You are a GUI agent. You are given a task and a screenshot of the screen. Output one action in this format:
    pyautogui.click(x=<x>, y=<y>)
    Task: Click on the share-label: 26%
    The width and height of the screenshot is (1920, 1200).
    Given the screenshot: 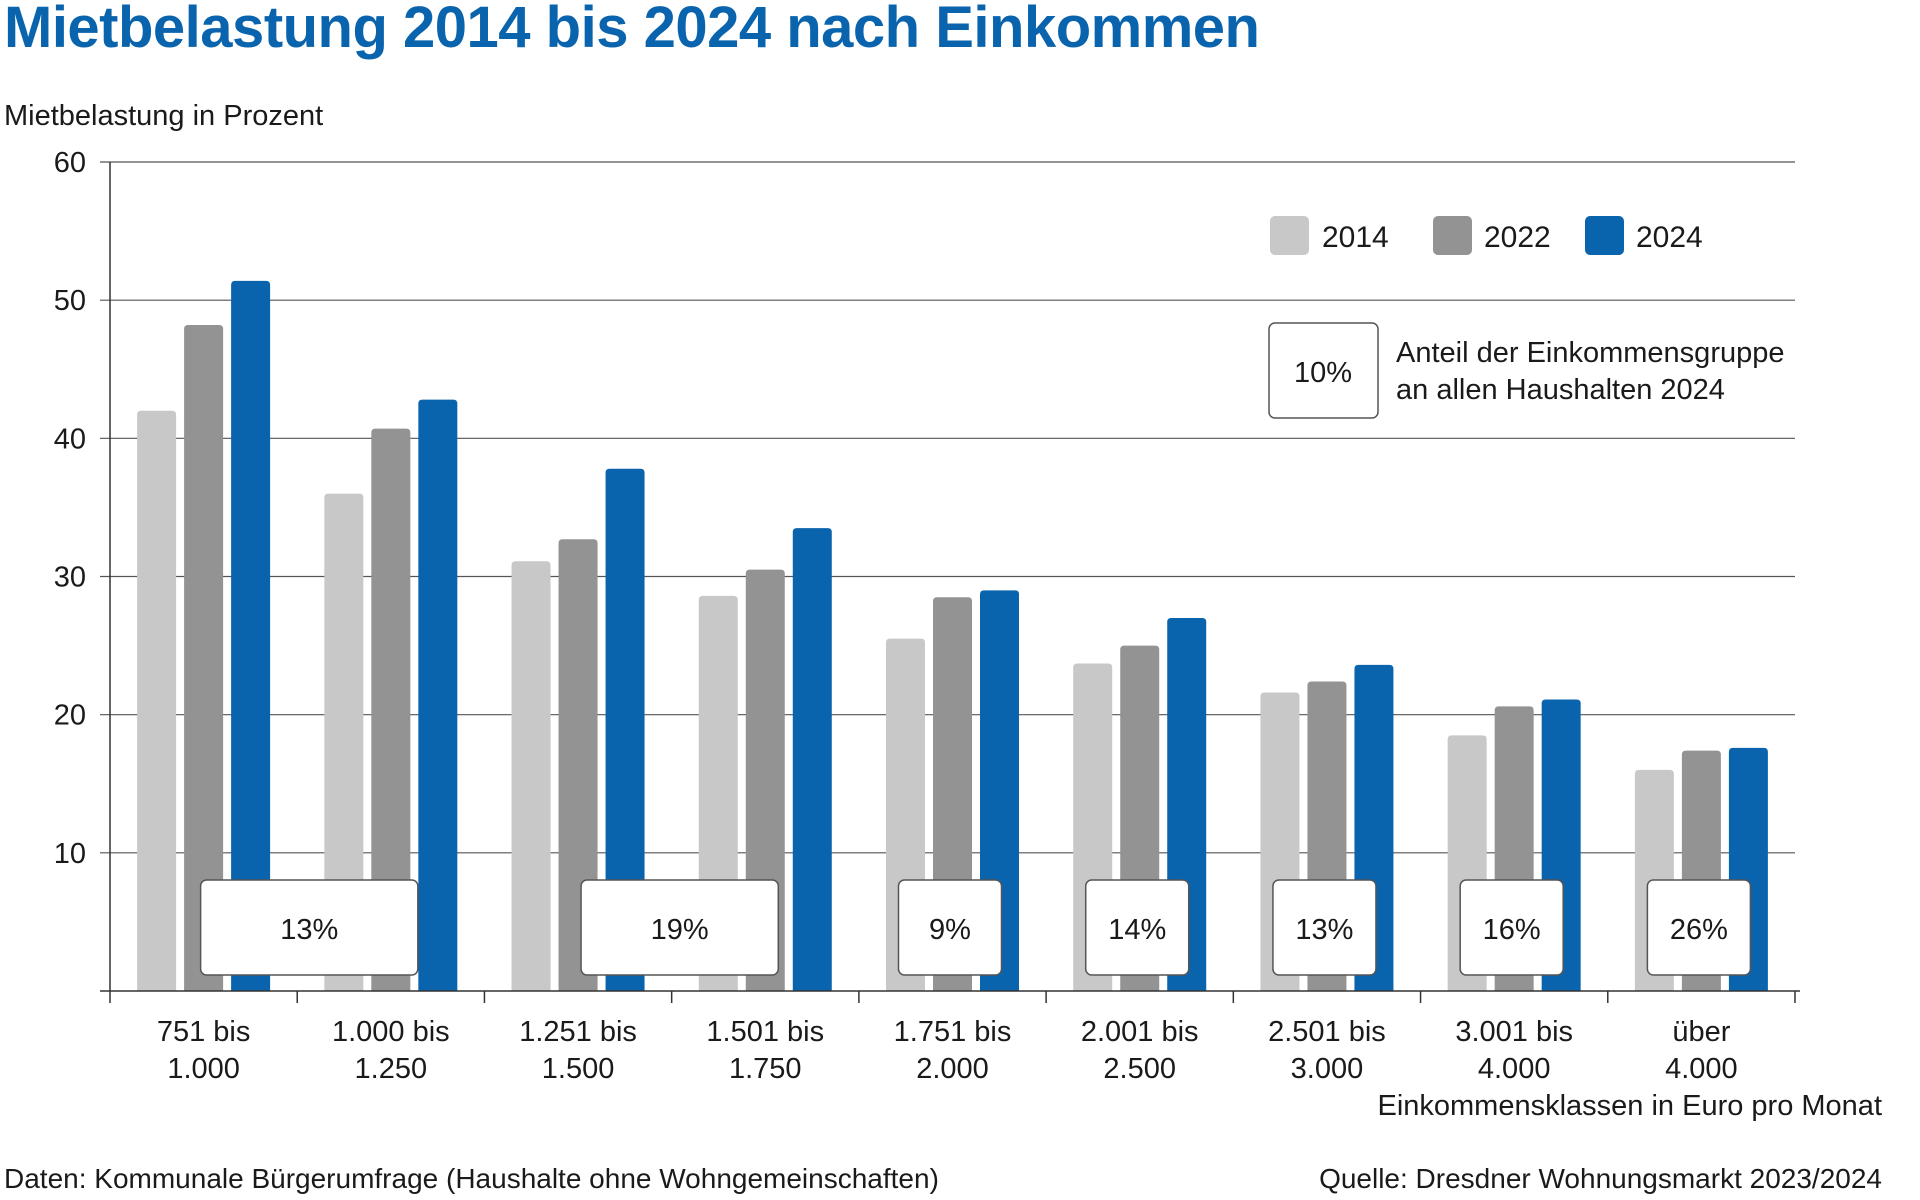 What is the action you would take?
    pyautogui.click(x=1699, y=930)
    